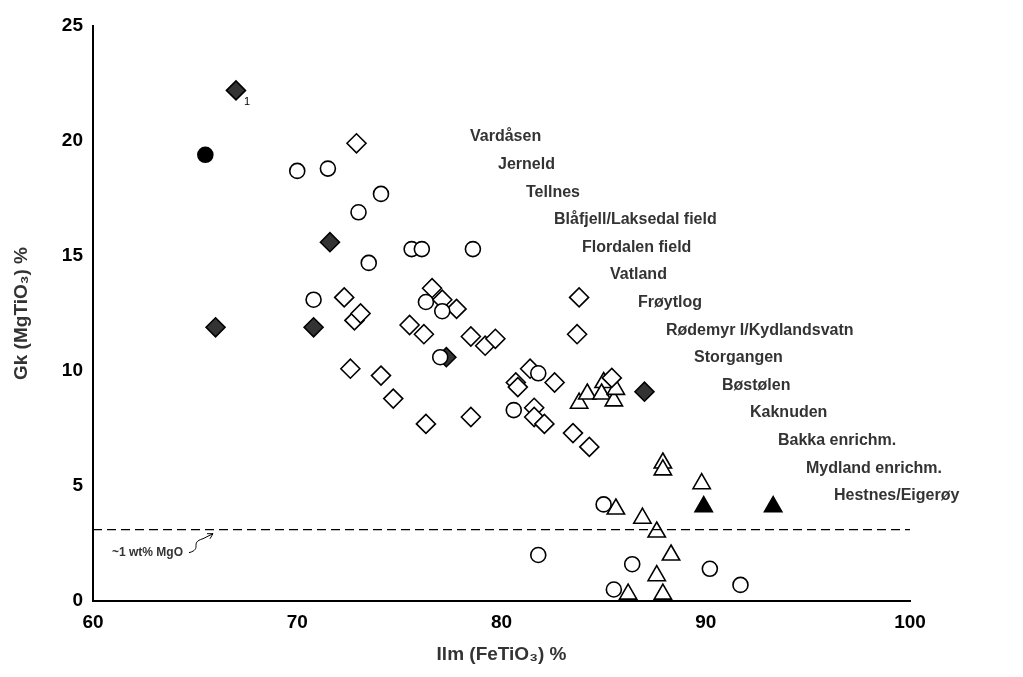  I want to click on annotation: Bøstølen, so click(756, 384).